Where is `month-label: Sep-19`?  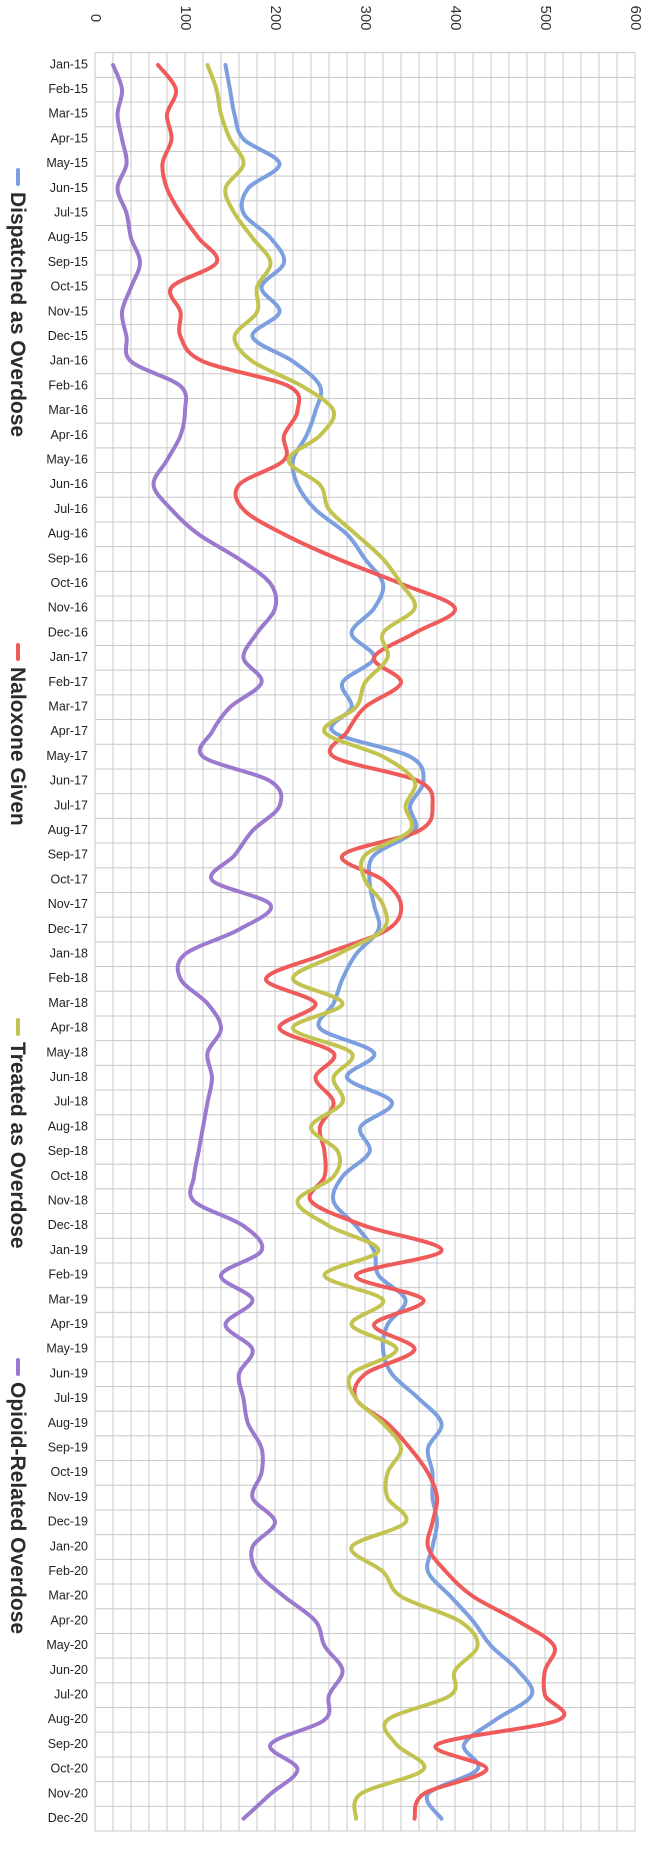 month-label: Sep-19 is located at coordinates (68, 1447).